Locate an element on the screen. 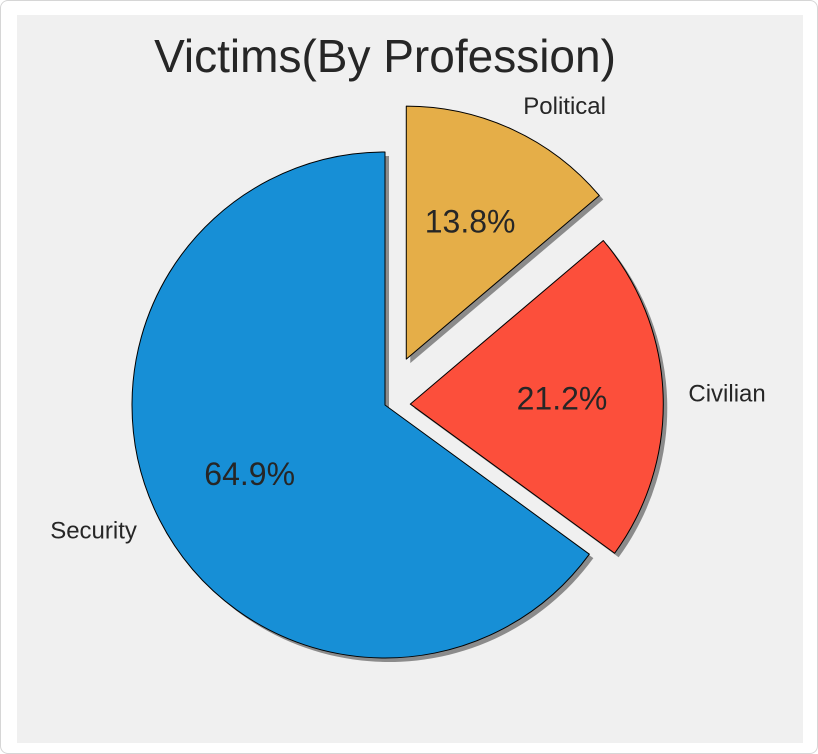 Image resolution: width=818 pixels, height=754 pixels. category-label-political: Political is located at coordinates (564, 106).